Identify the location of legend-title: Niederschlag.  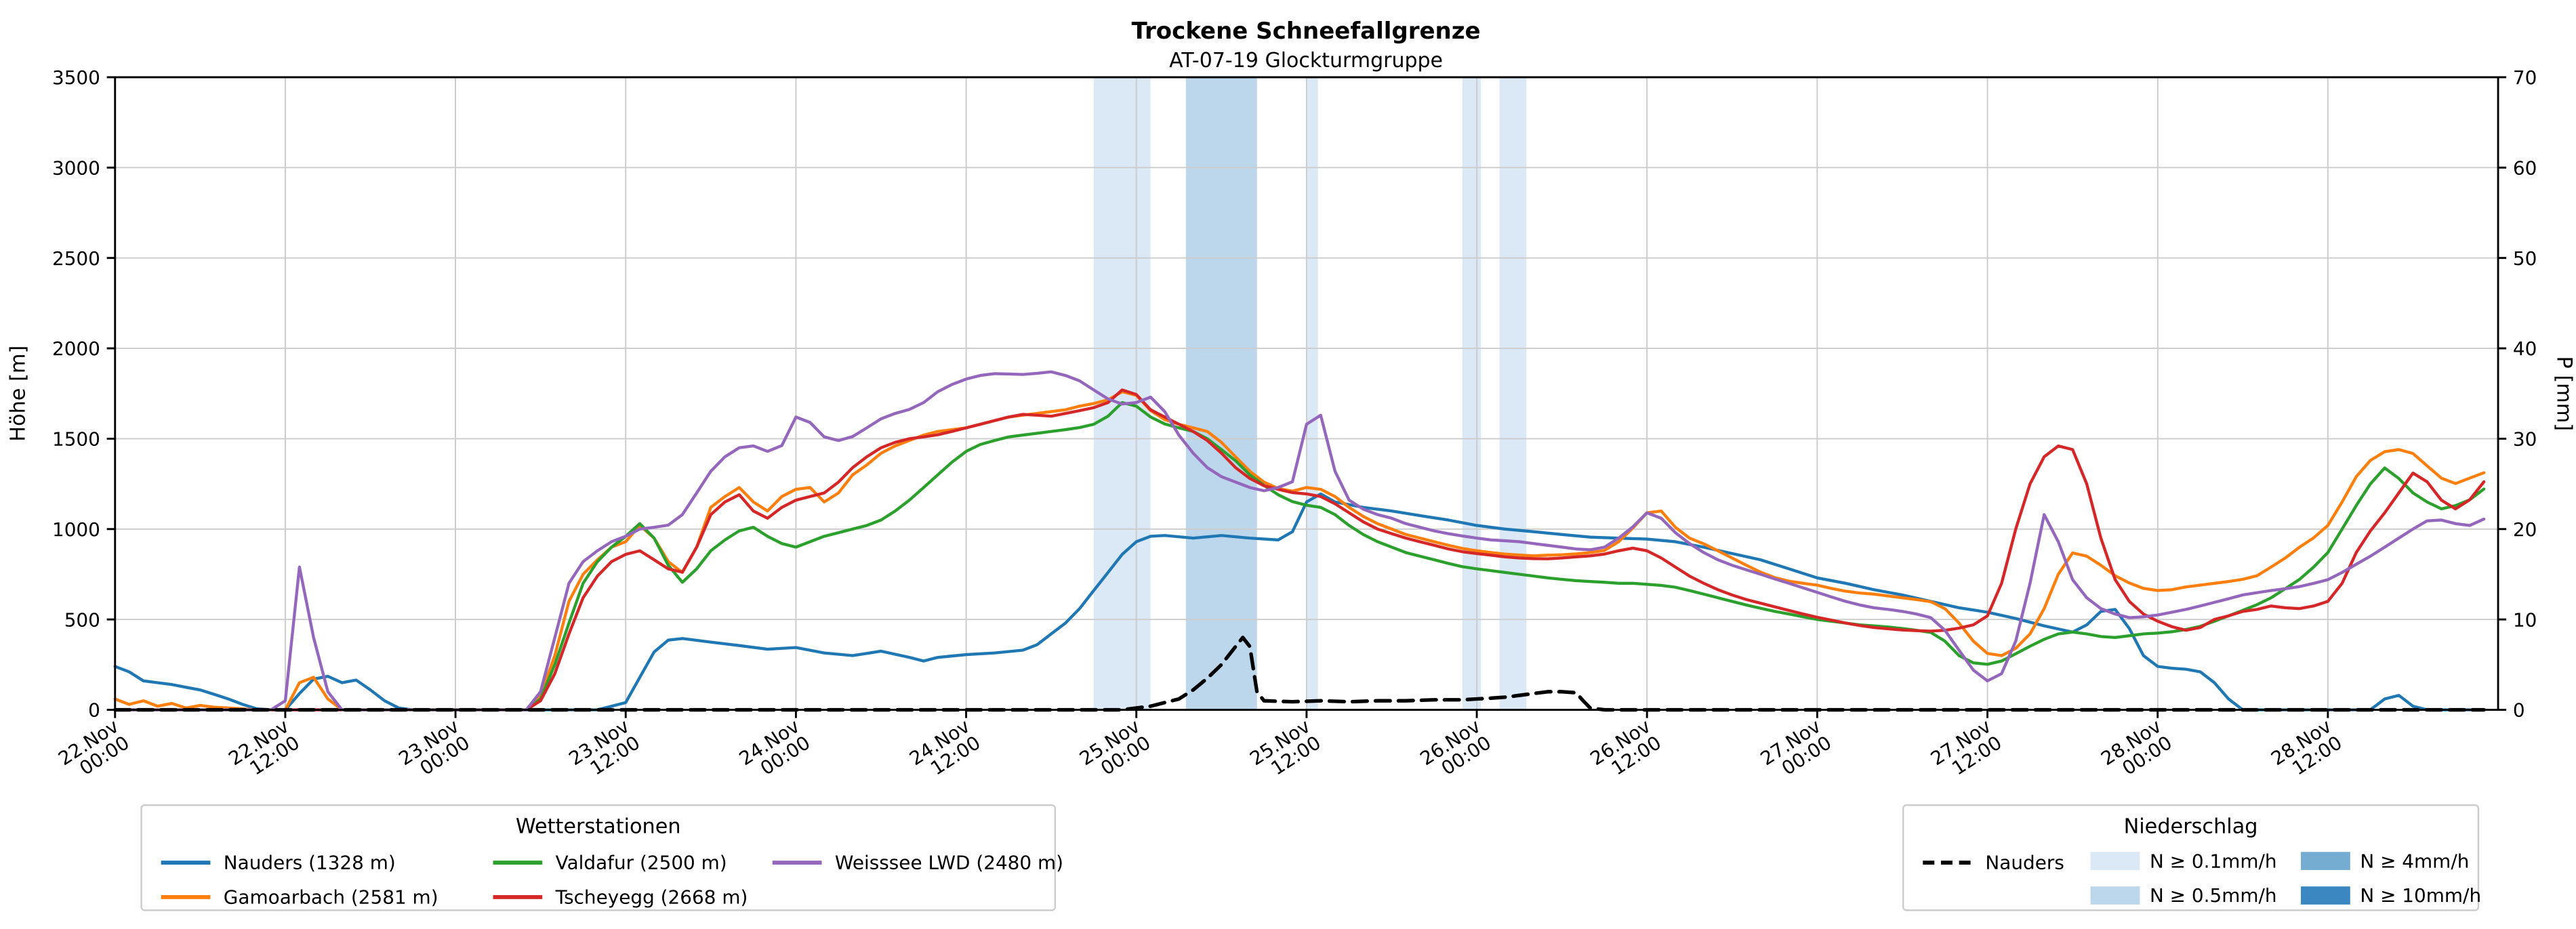
(2191, 826).